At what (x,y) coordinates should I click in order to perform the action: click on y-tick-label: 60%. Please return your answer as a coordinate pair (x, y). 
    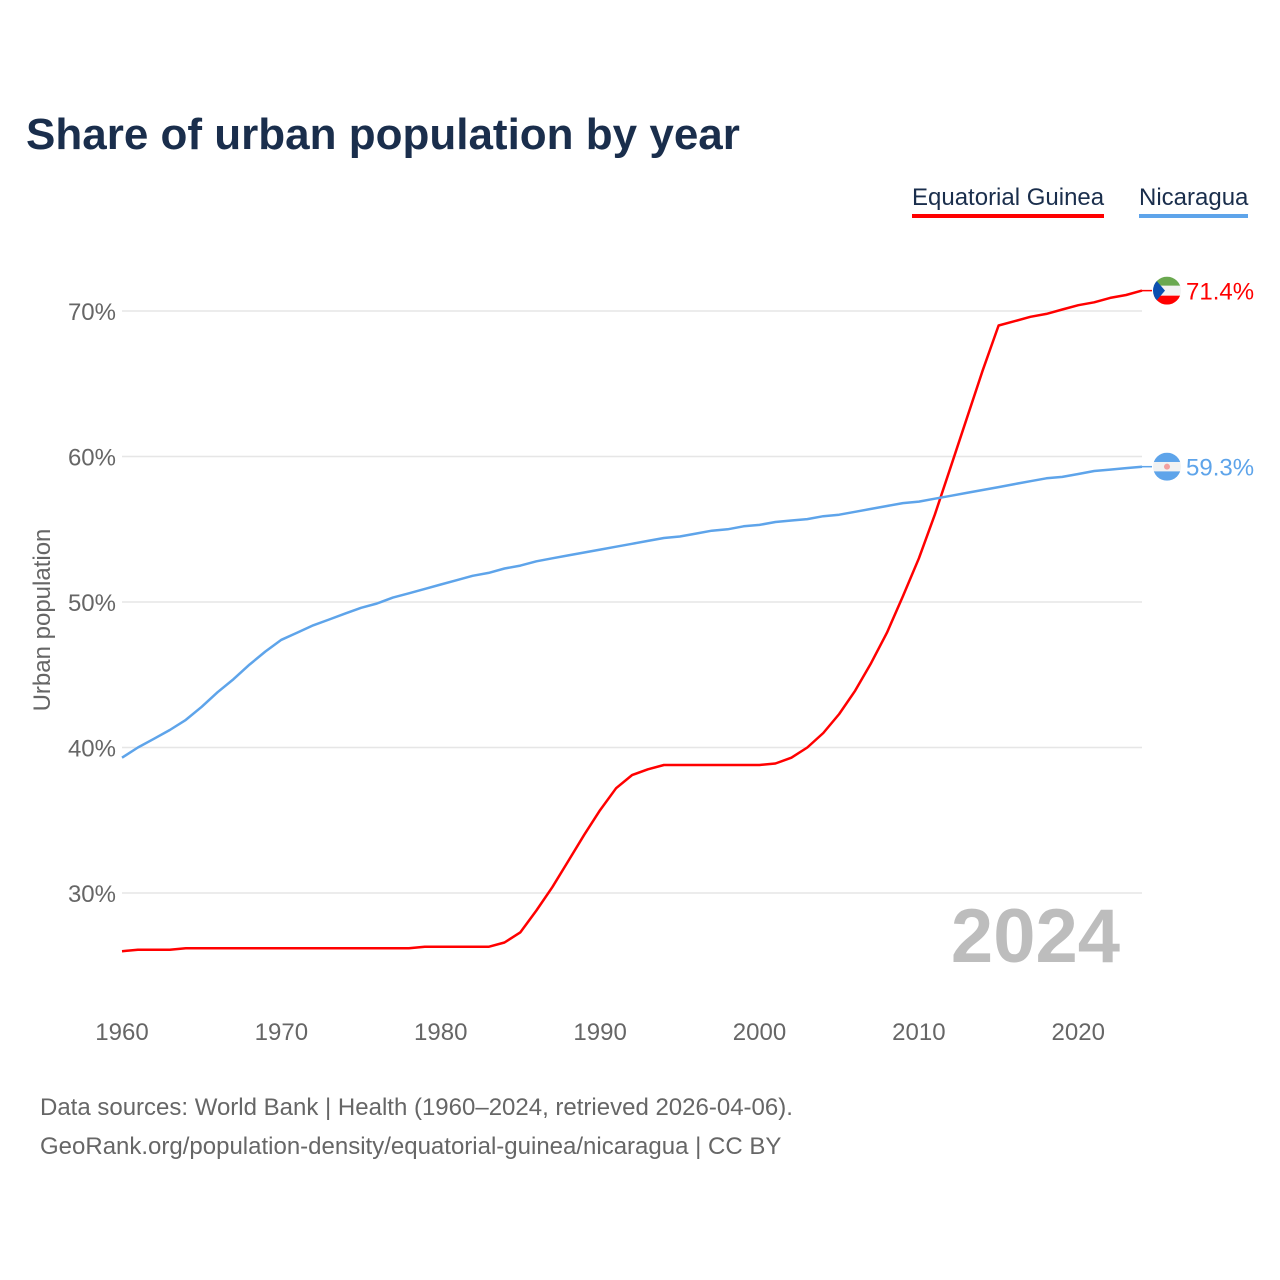
    Looking at the image, I should click on (92, 458).